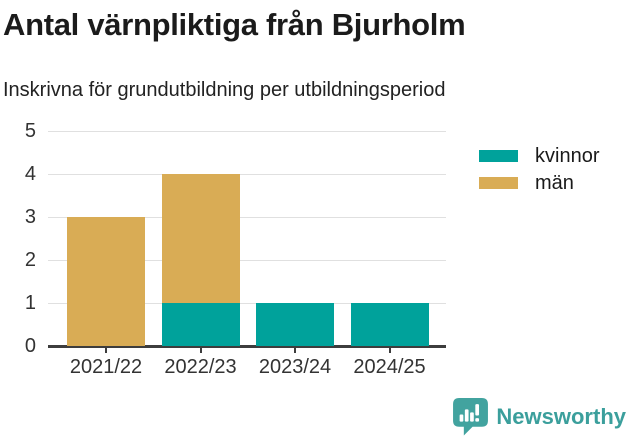 This screenshot has height=439, width=631. I want to click on y-axis-tick-label: 2, so click(30, 260).